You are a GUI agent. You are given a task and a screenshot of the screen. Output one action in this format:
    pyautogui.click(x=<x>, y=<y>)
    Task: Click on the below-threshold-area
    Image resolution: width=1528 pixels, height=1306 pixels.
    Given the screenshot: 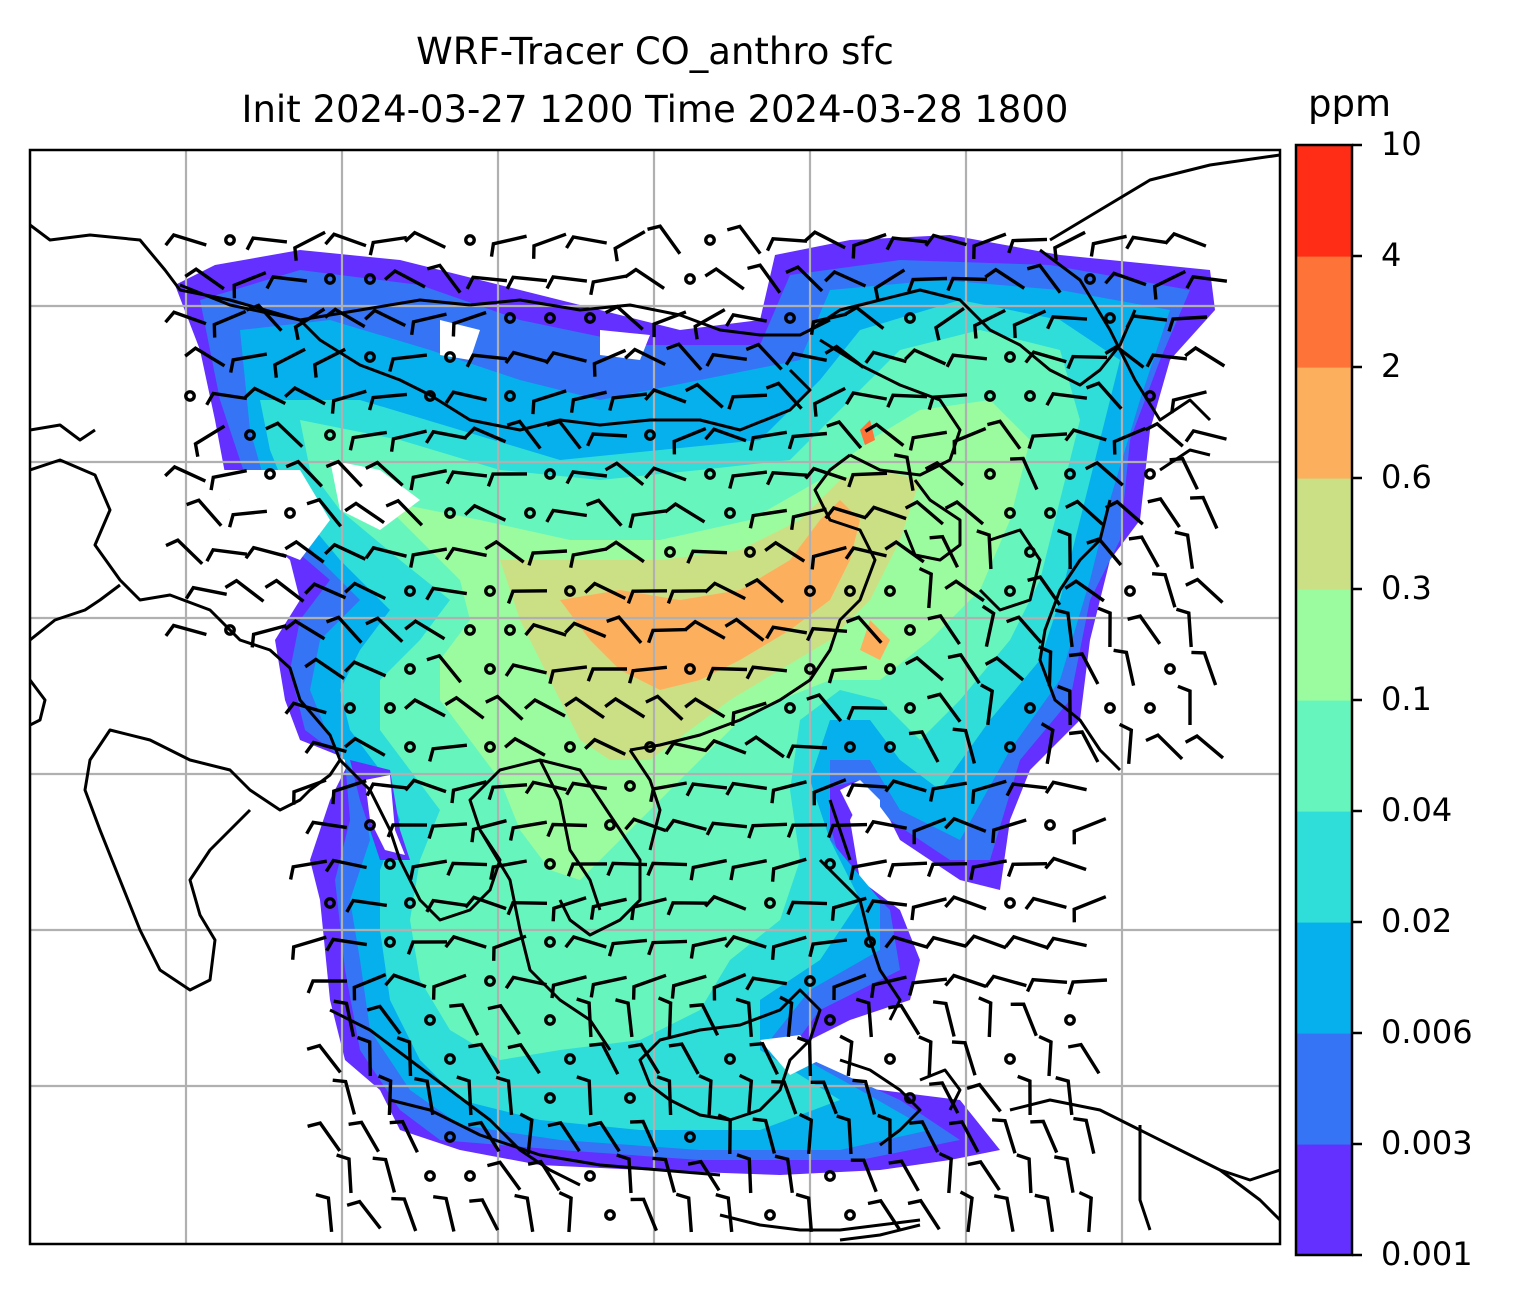 What is the action you would take?
    pyautogui.click(x=385, y=815)
    